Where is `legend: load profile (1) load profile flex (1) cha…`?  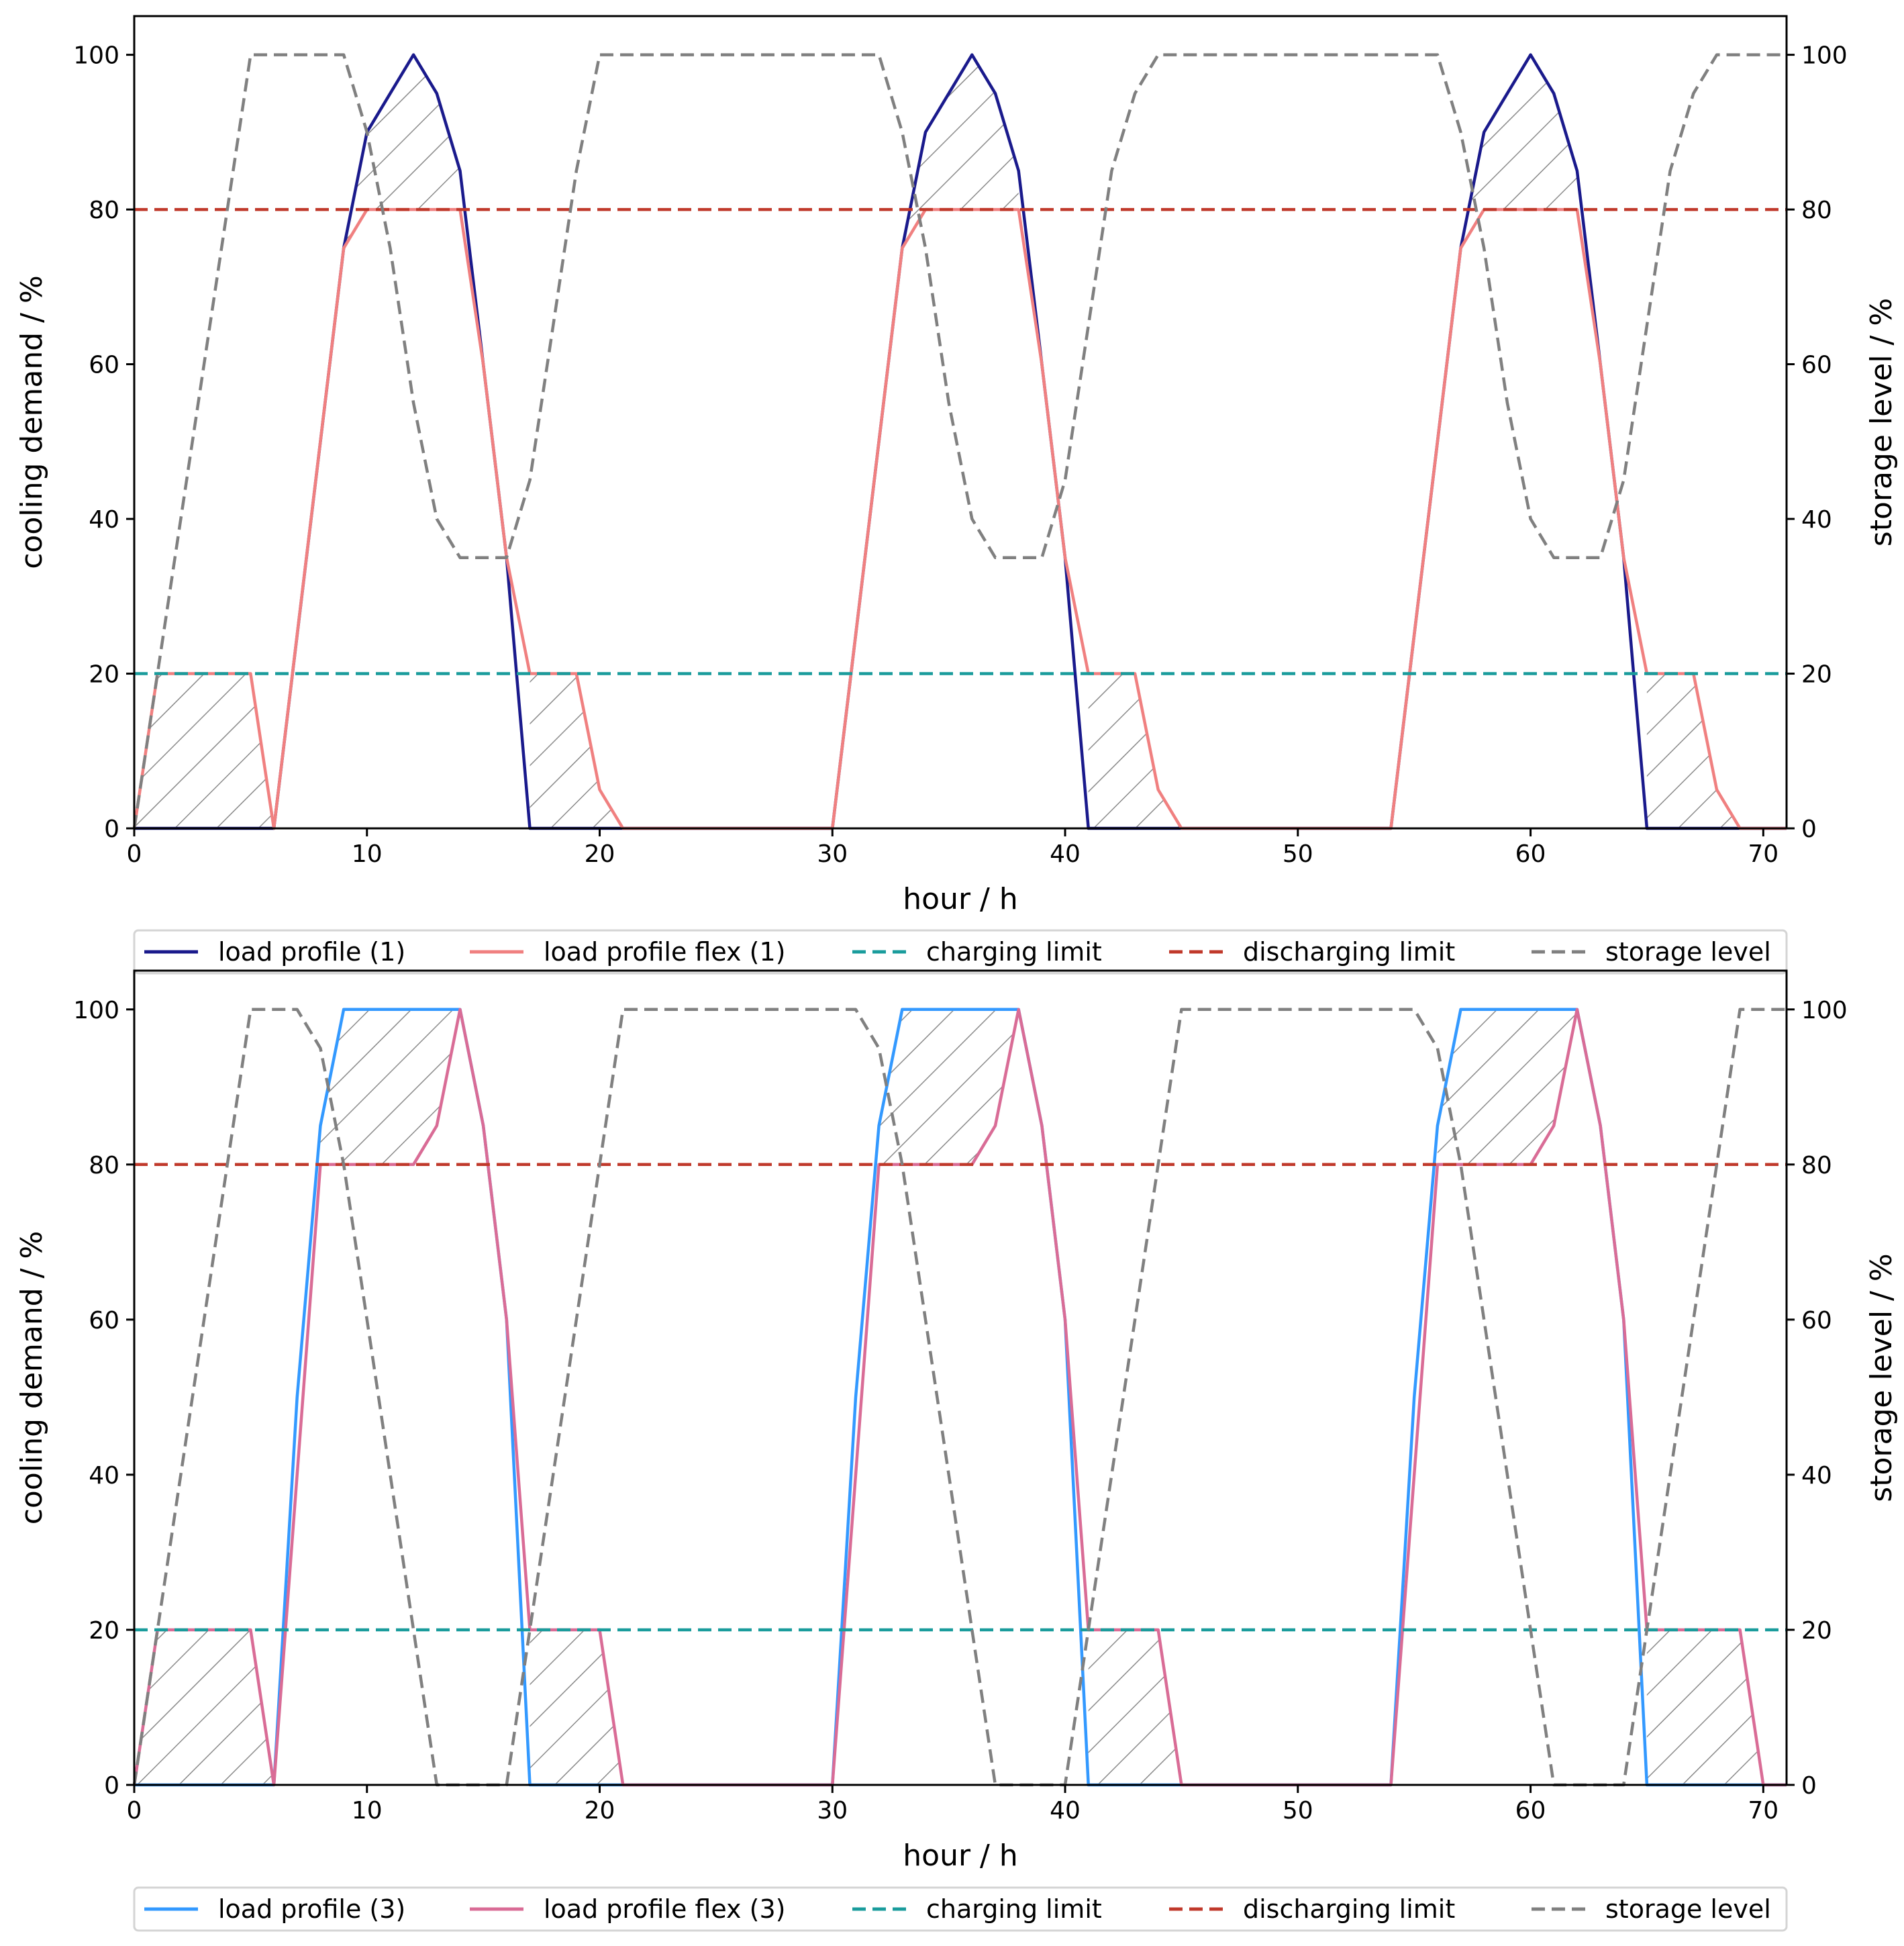 legend: load profile (1) load profile flex (1) cha… is located at coordinates (960, 952).